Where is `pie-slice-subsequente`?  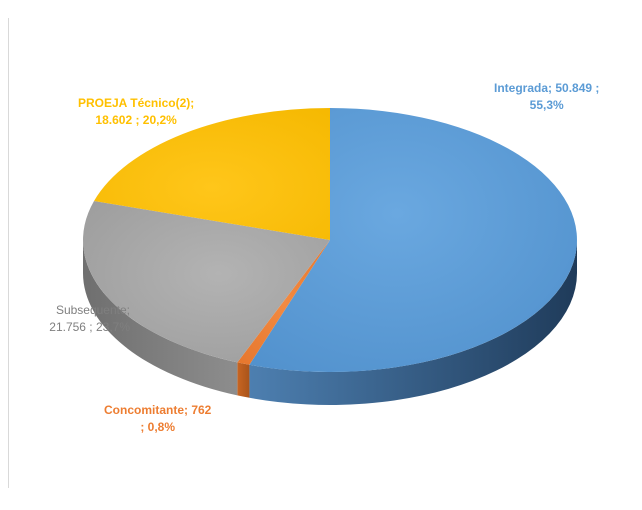 pie-slice-subsequente is located at coordinates (206, 282).